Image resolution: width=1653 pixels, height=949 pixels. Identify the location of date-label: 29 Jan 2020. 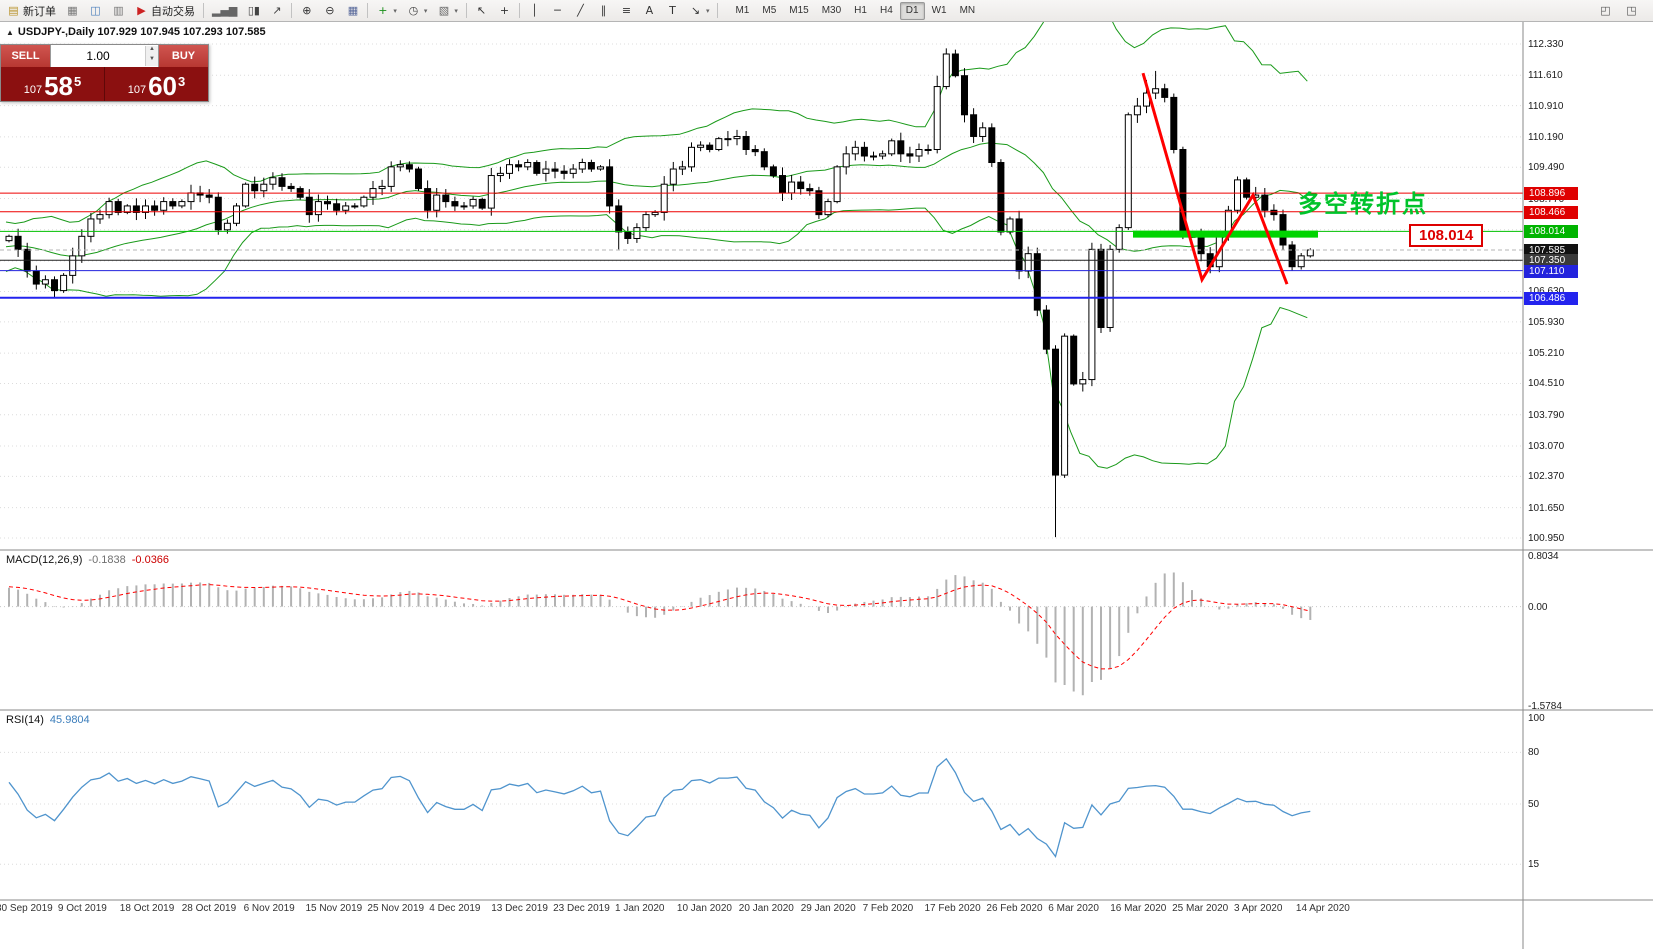
(828, 908).